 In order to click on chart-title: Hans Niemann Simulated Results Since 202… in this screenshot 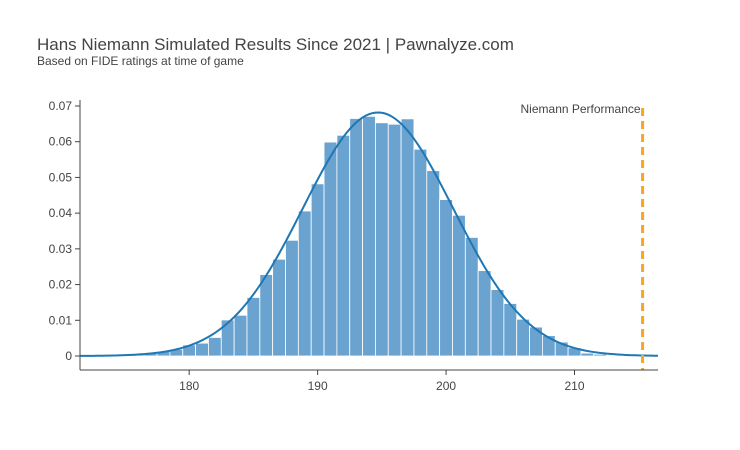, I will do `click(275, 44)`.